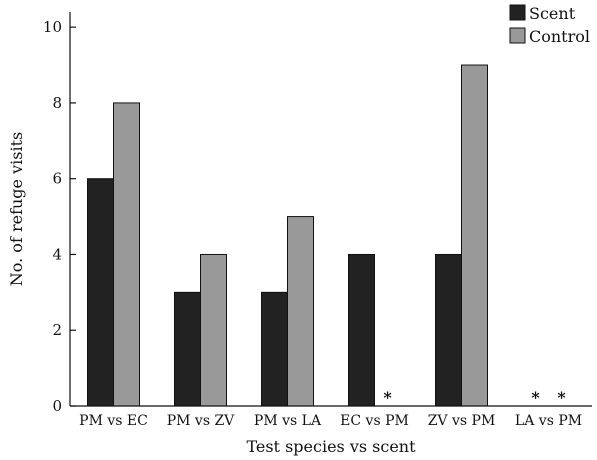 Image resolution: width=597 pixels, height=460 pixels. What do you see at coordinates (201, 421) in the screenshot?
I see `x-tick-label-pm-vs-zv: PM vs ZV` at bounding box center [201, 421].